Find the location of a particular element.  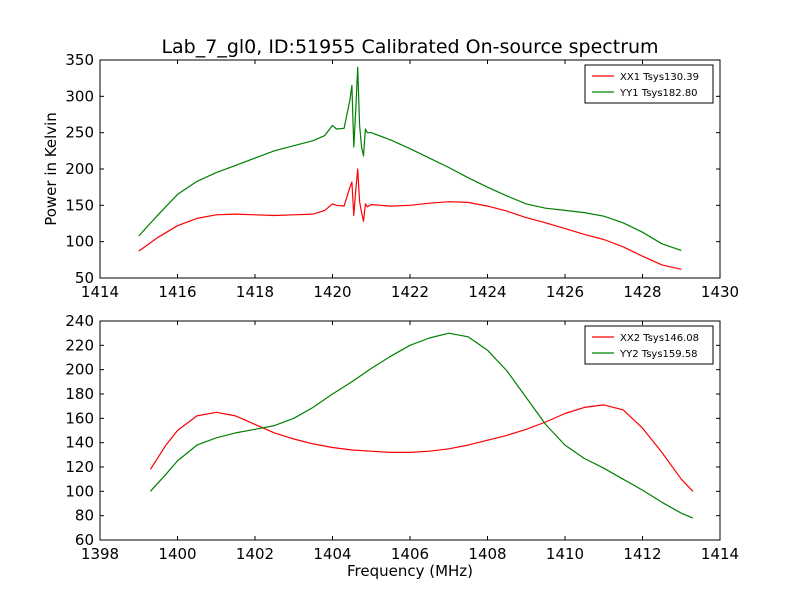

x-tick-label: 1404 is located at coordinates (332, 554).